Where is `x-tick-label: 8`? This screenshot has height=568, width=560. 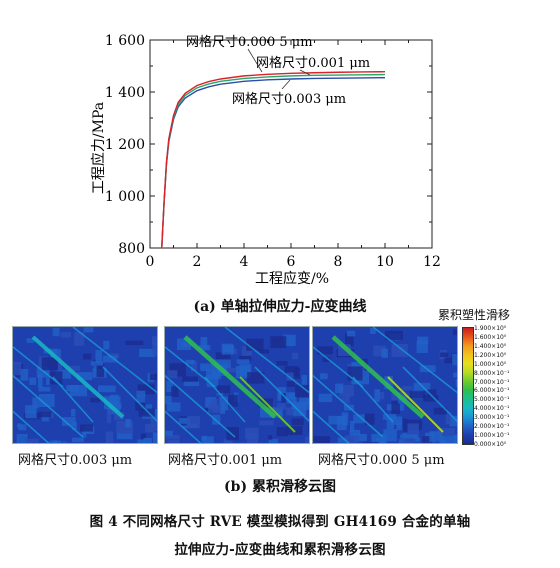
x-tick-label: 8 is located at coordinates (338, 262).